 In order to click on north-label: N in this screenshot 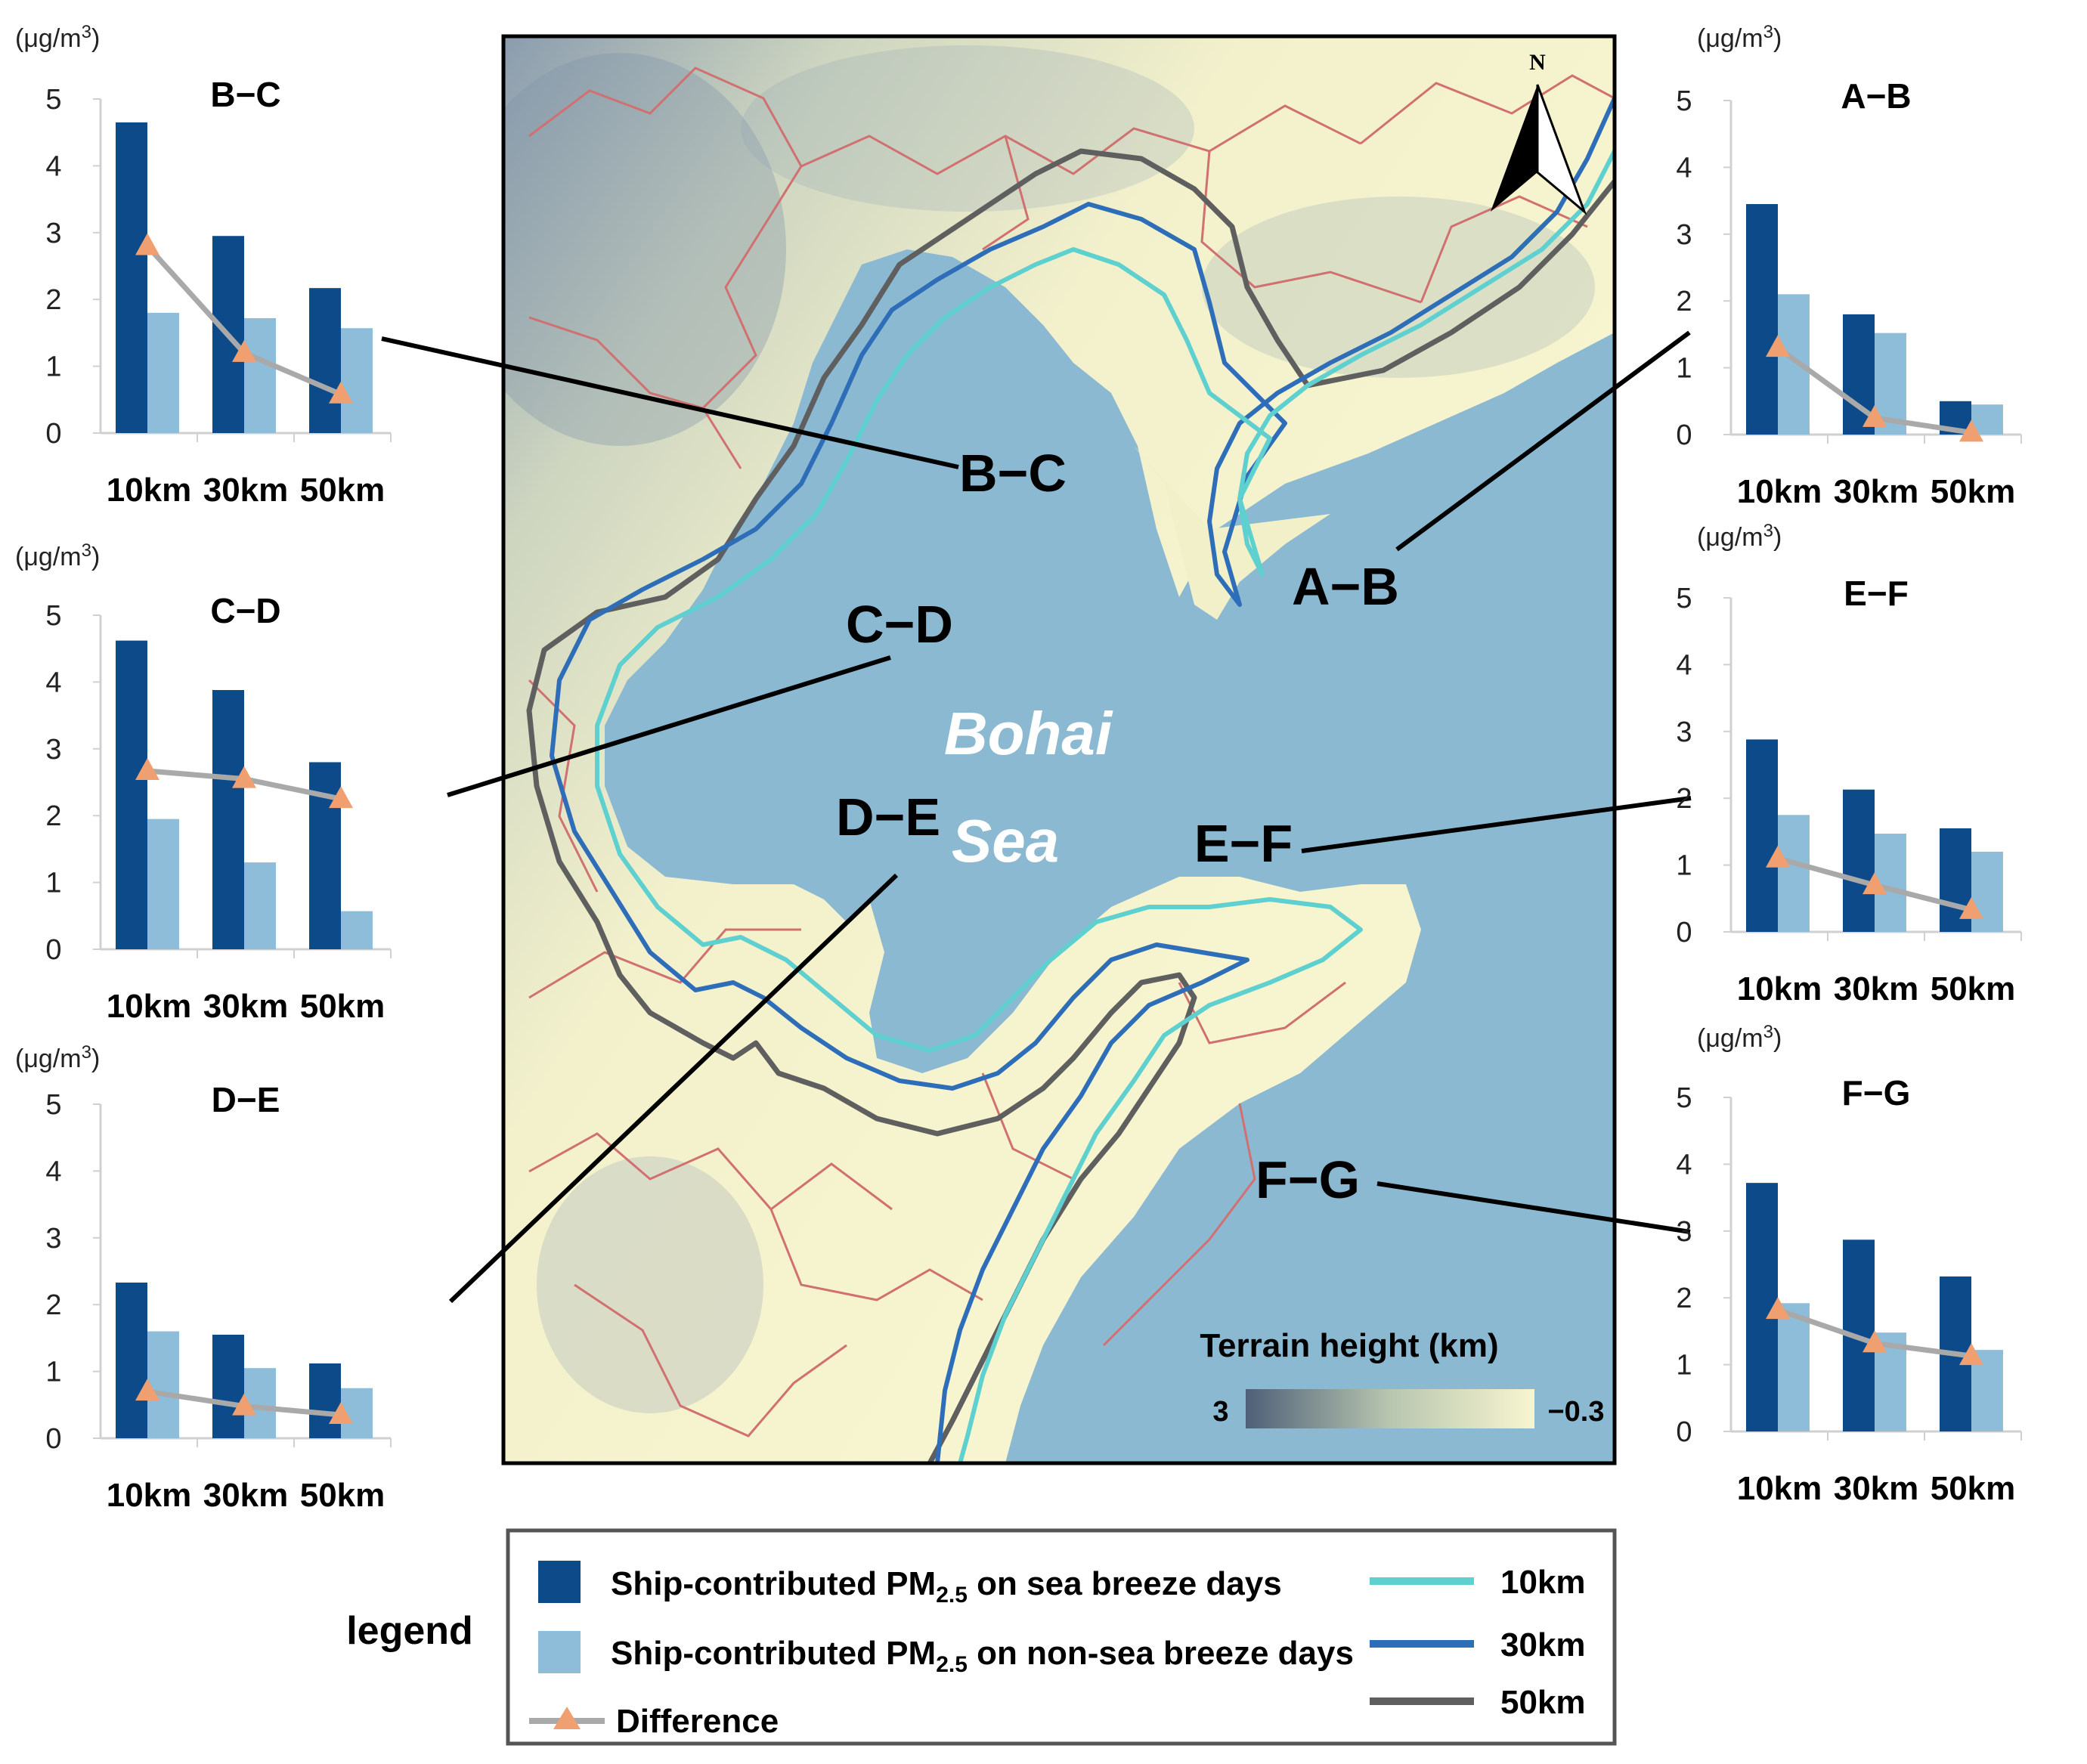, I will do `click(1537, 62)`.